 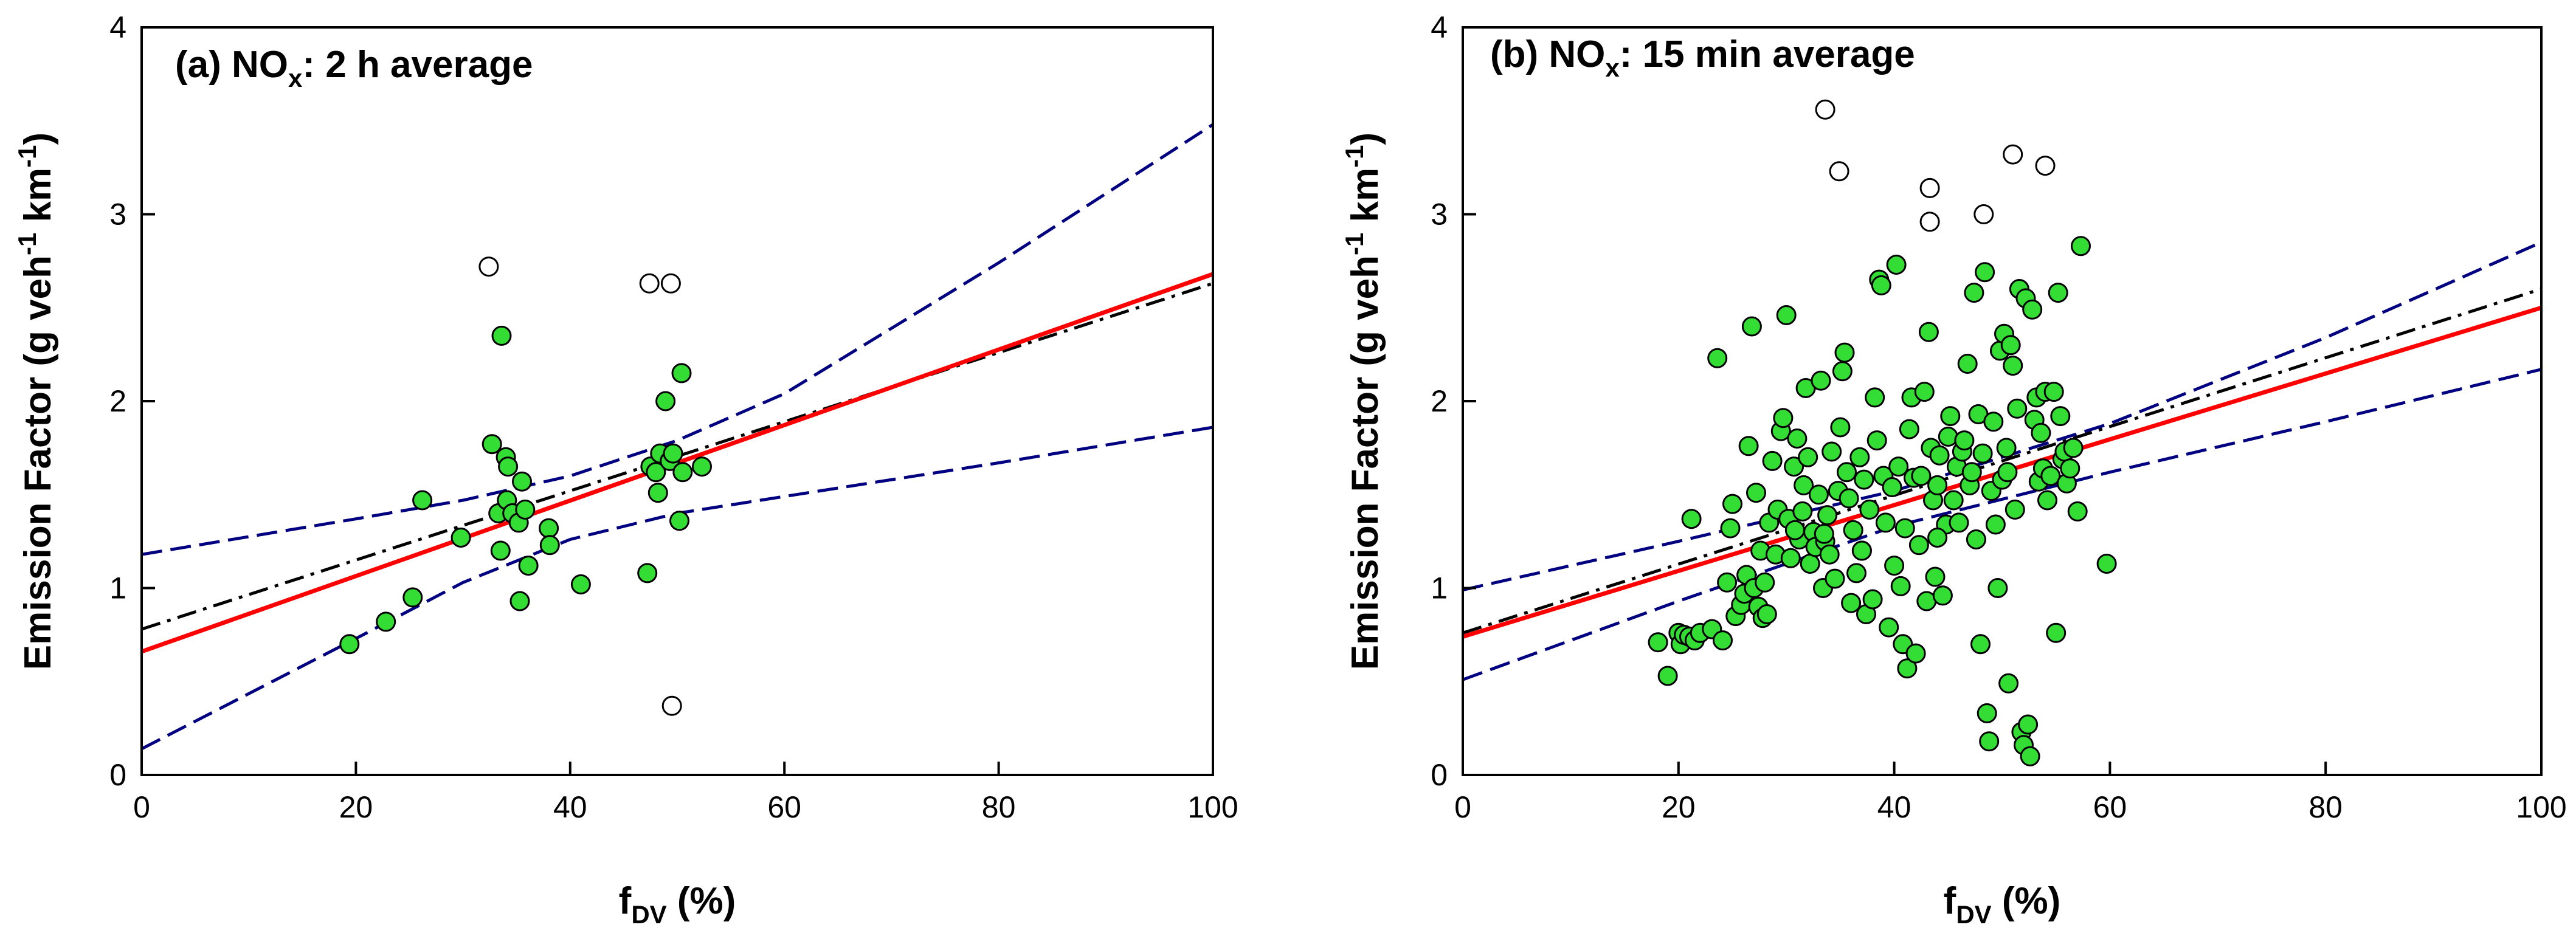 What do you see at coordinates (141, 807) in the screenshot?
I see `x-tick-label-a: 0` at bounding box center [141, 807].